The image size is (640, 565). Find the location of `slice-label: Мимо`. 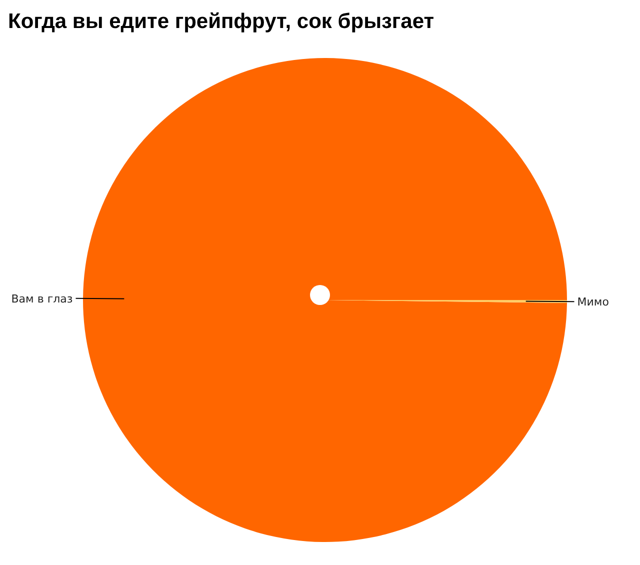

slice-label: Мимо is located at coordinates (593, 301).